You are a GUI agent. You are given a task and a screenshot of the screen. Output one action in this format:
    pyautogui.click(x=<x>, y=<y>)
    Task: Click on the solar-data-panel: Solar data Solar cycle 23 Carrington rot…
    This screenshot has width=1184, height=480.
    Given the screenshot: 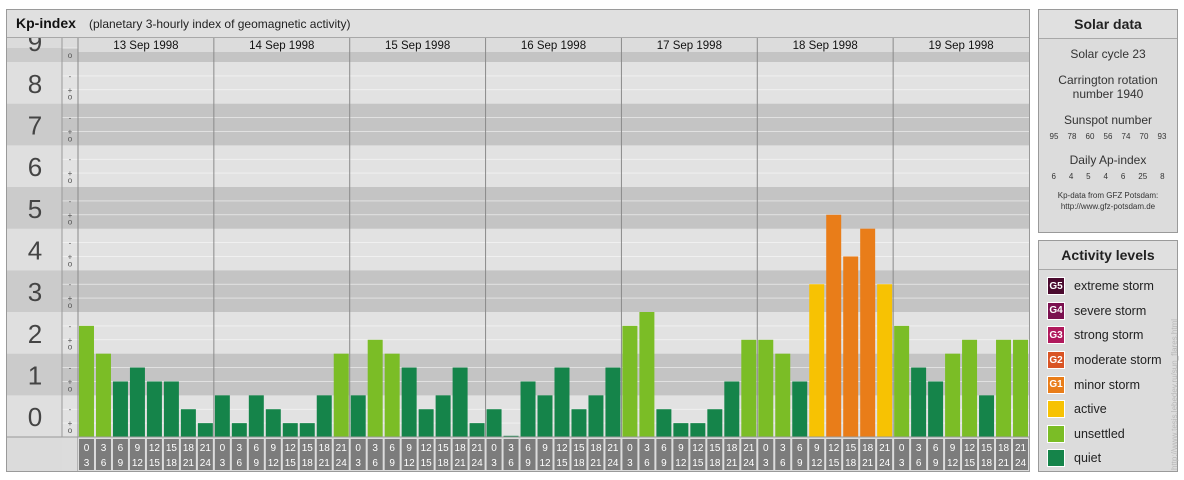 What is the action you would take?
    pyautogui.click(x=1108, y=121)
    